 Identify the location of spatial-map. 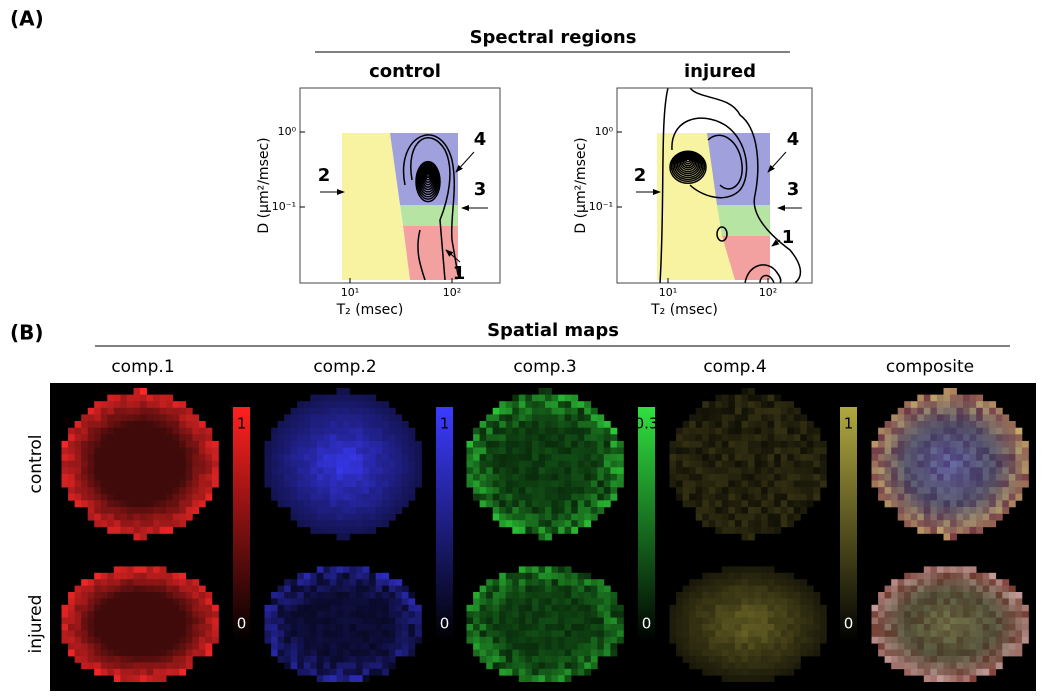
(343, 464).